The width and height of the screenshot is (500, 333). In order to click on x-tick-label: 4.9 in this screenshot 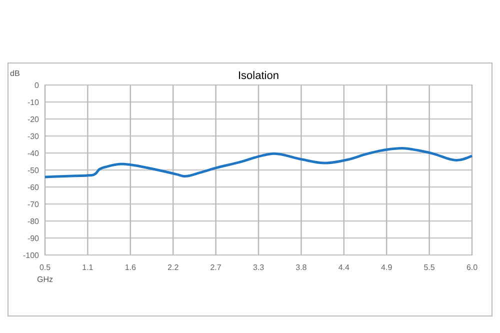, I will do `click(387, 267)`.